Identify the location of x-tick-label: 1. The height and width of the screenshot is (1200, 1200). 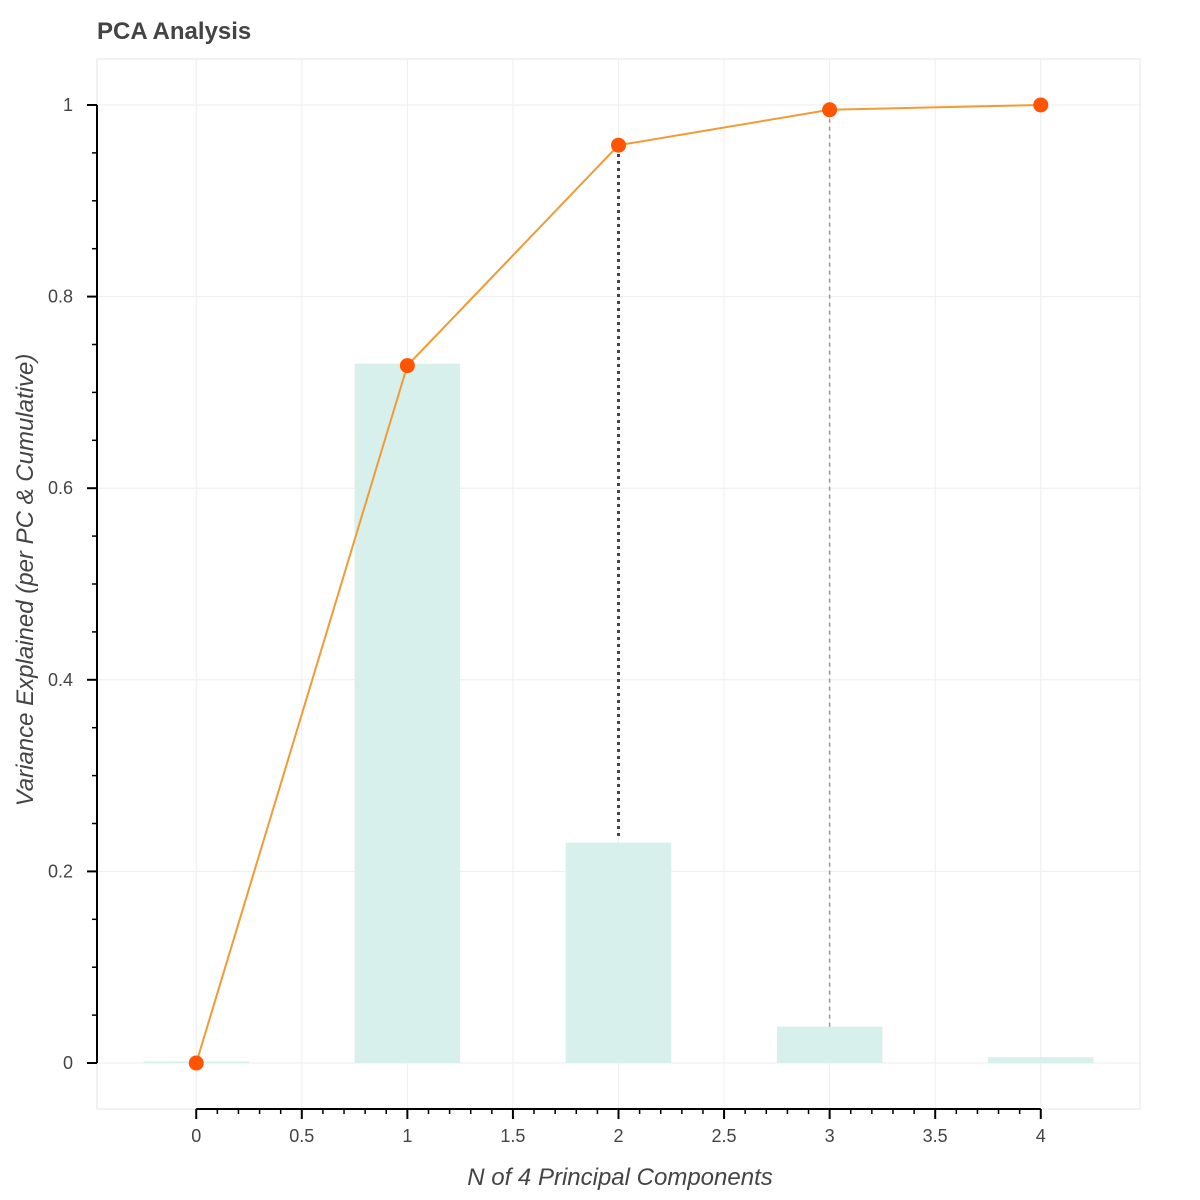
(407, 1136).